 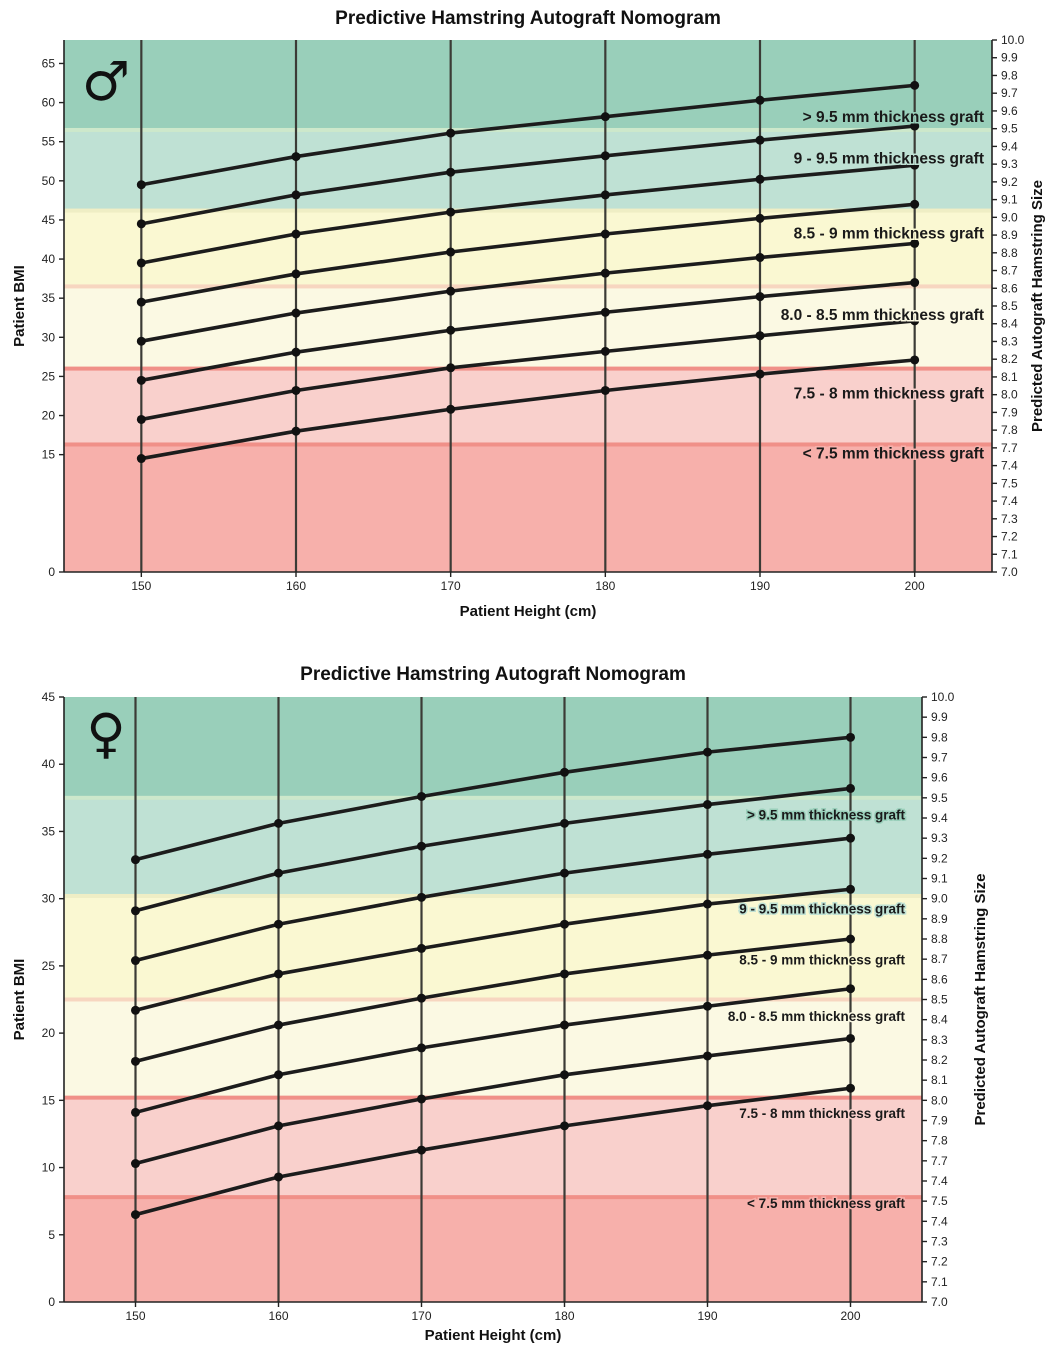 What do you see at coordinates (49, 1100) in the screenshot?
I see `y-tick-label: 15` at bounding box center [49, 1100].